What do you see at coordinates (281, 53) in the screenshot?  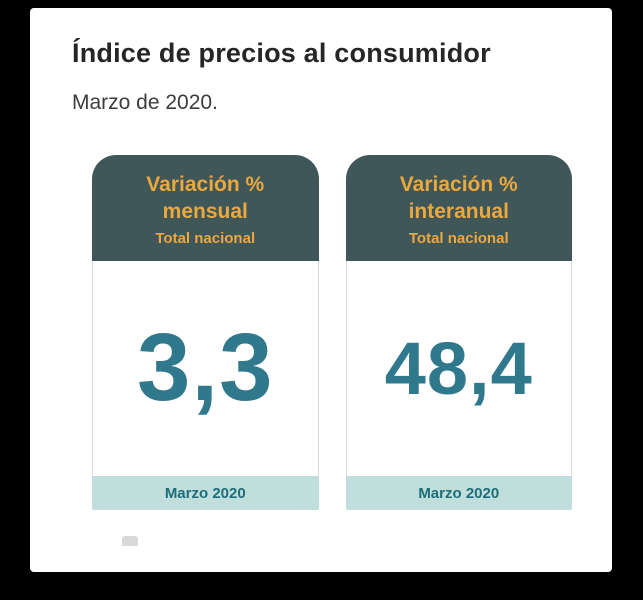 I see `page-title: Índice de precios al consumidor` at bounding box center [281, 53].